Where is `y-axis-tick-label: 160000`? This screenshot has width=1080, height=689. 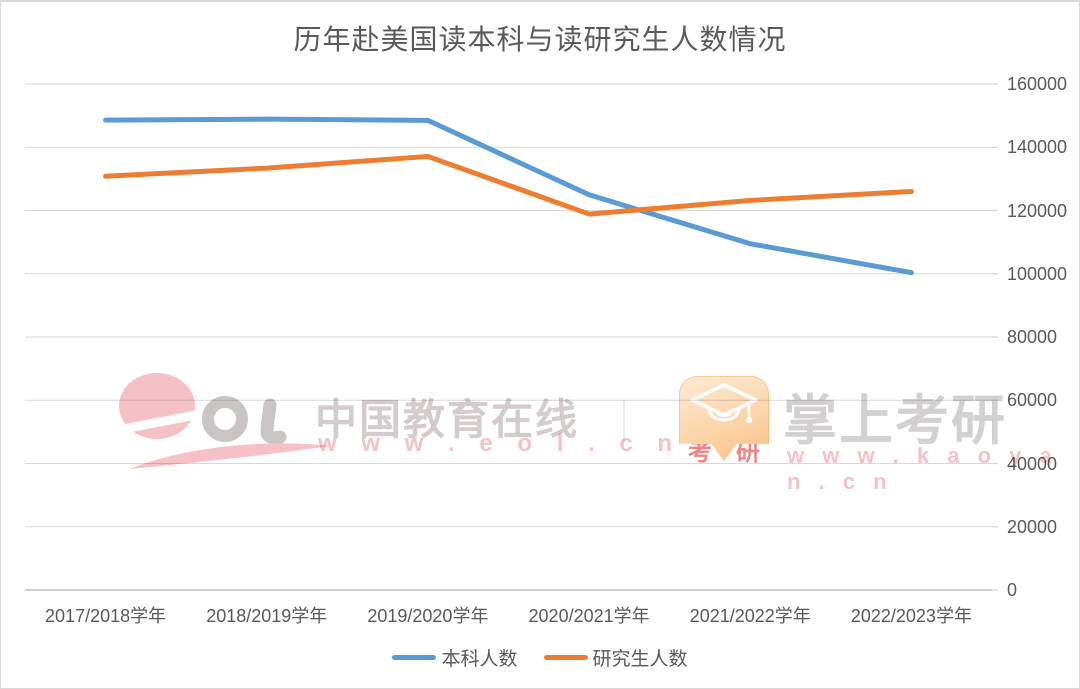
y-axis-tick-label: 160000 is located at coordinates (1037, 84).